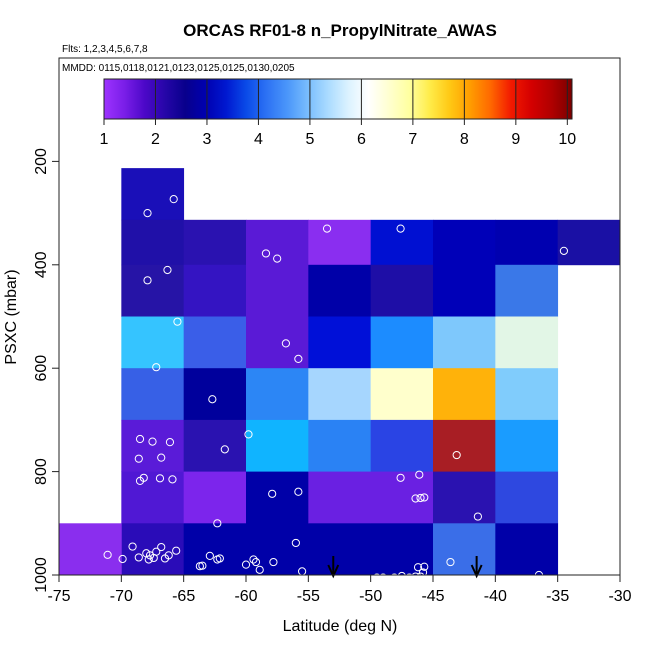  What do you see at coordinates (338, 99) in the screenshot?
I see `colorbar-bar` at bounding box center [338, 99].